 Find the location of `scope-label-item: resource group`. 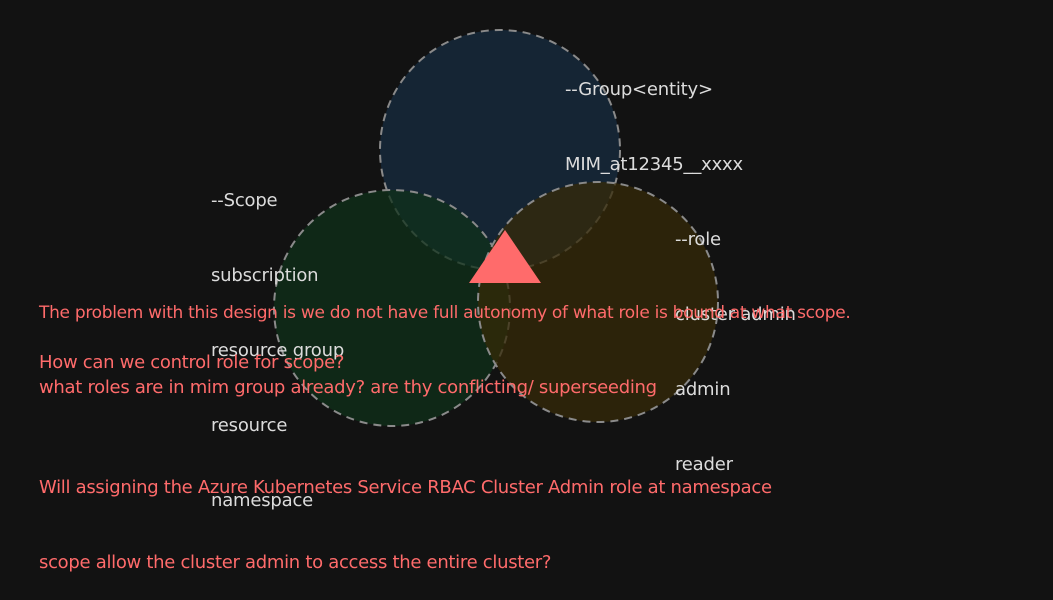

scope-label-item: resource group is located at coordinates (278, 350).